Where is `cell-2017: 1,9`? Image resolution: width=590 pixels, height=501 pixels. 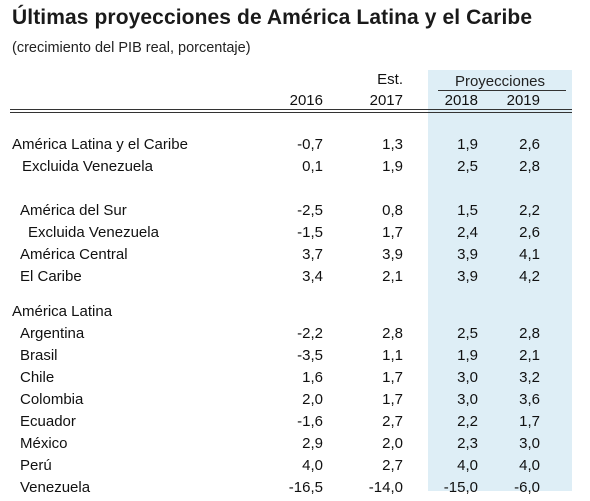 cell-2017: 1,9 is located at coordinates (392, 166).